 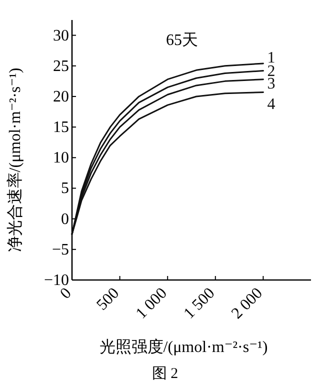 I want to click on y-tick-label: 25, so click(x=61, y=66).